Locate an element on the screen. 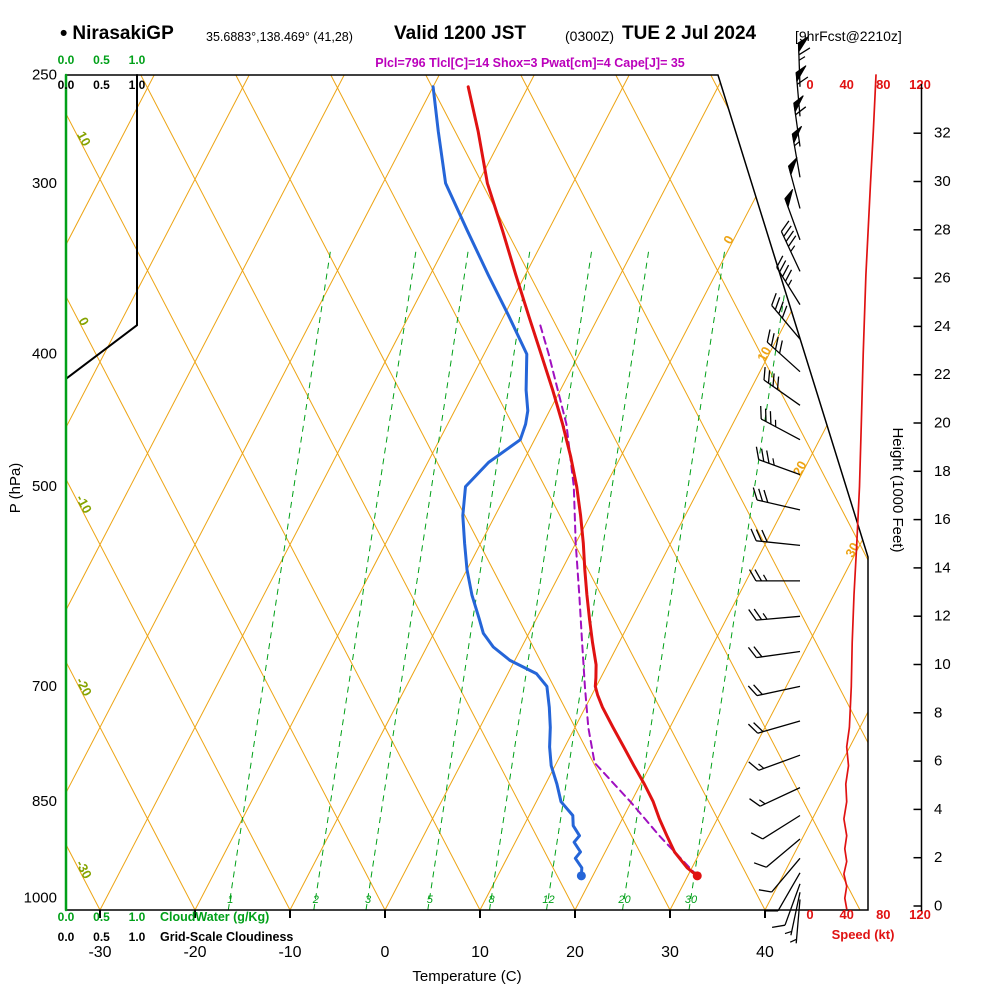  svg-text: 28 is located at coordinates (942, 229).